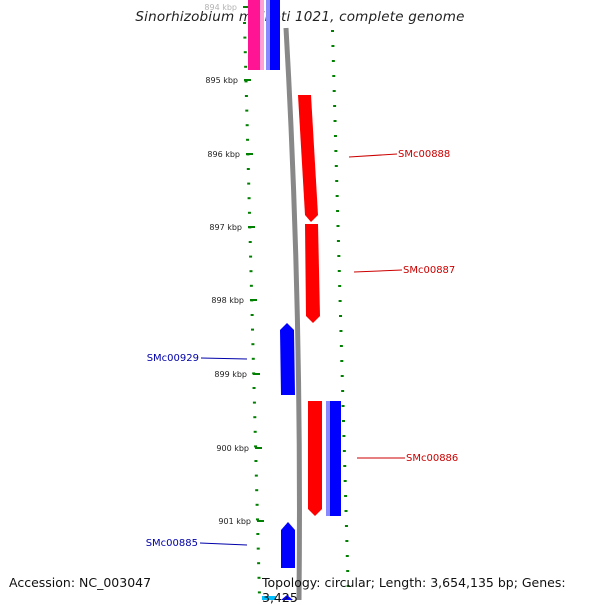  What do you see at coordinates (429, 270) in the screenshot?
I see `gene-label: SMc00887` at bounding box center [429, 270].